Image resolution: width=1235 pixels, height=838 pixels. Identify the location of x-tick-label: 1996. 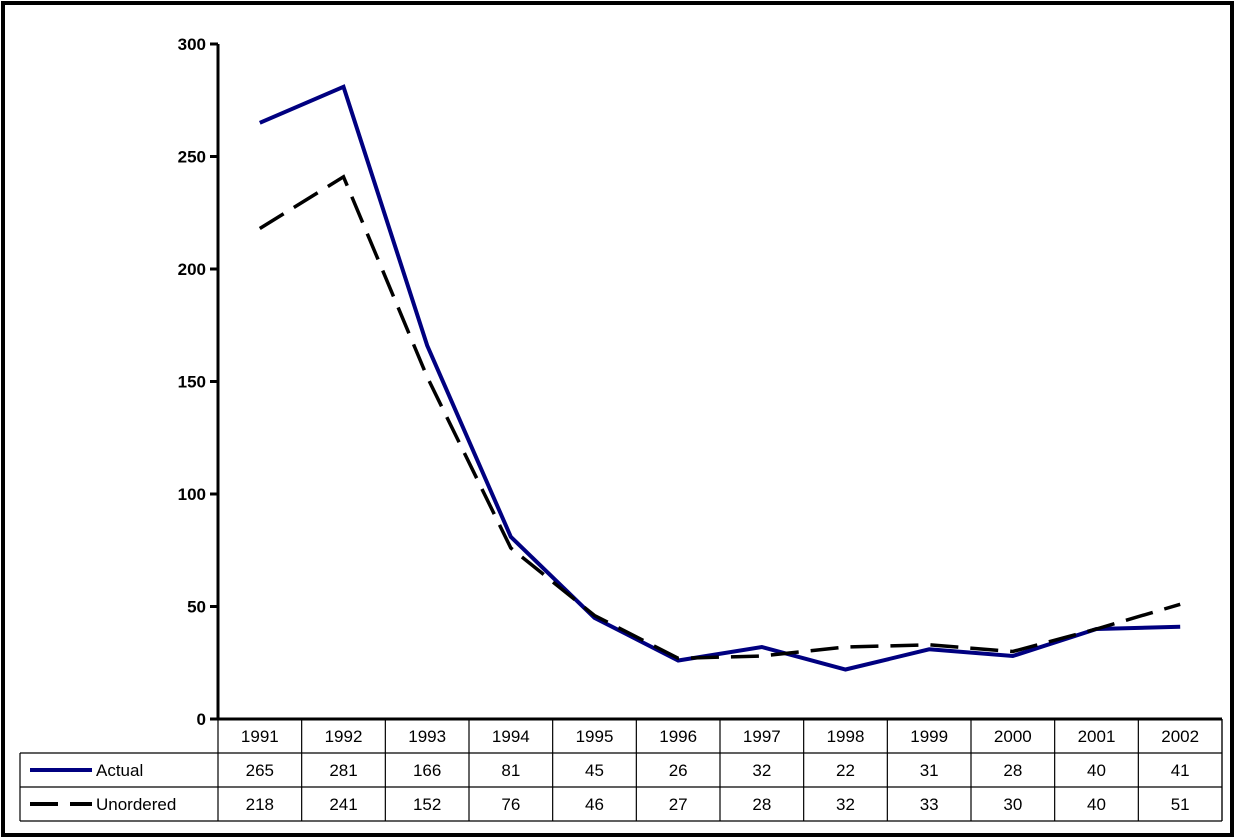
(678, 736).